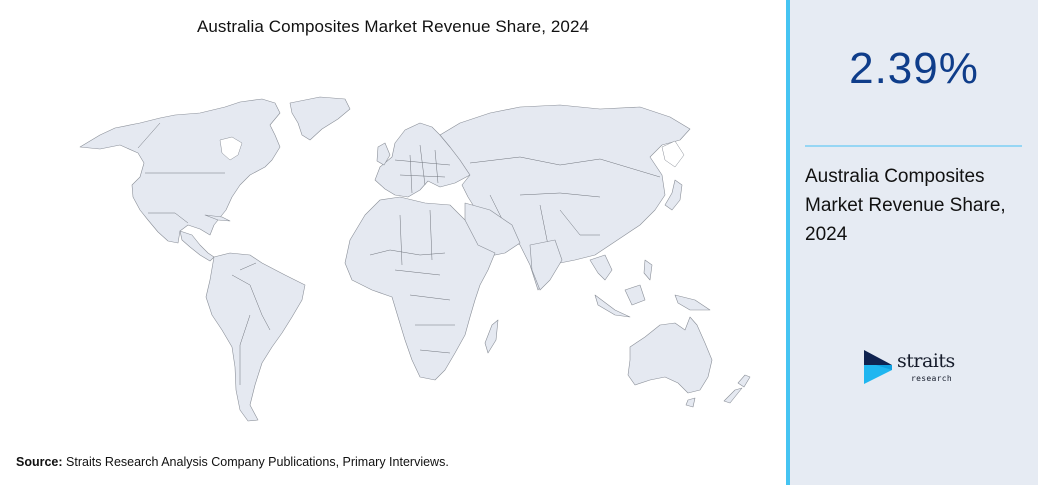 The height and width of the screenshot is (485, 1038). What do you see at coordinates (692, 302) in the screenshot?
I see `region-new-guinea` at bounding box center [692, 302].